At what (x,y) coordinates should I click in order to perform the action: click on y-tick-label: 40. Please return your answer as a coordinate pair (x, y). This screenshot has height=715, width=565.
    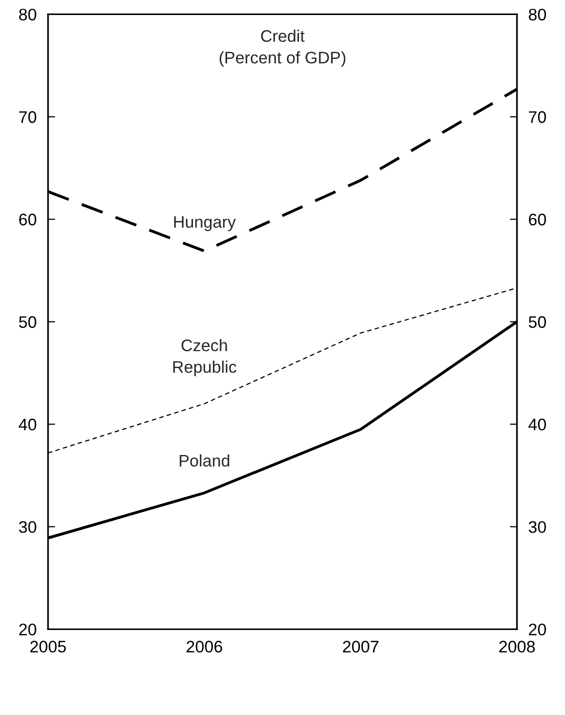
    Looking at the image, I should click on (27, 424).